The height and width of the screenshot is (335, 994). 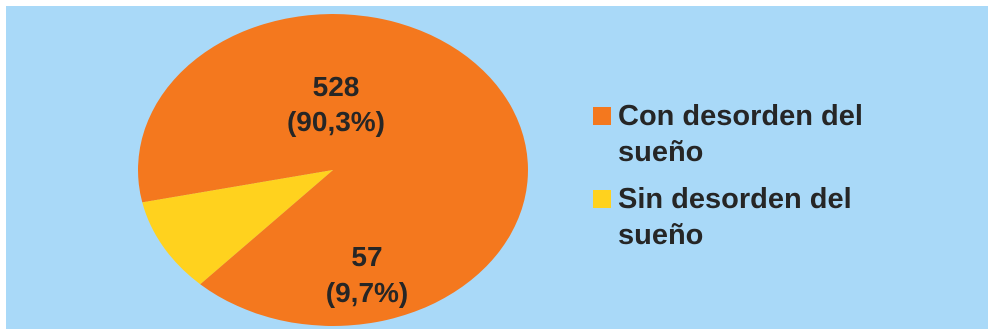 What do you see at coordinates (336, 86) in the screenshot?
I see `slice-label-count-con: 528` at bounding box center [336, 86].